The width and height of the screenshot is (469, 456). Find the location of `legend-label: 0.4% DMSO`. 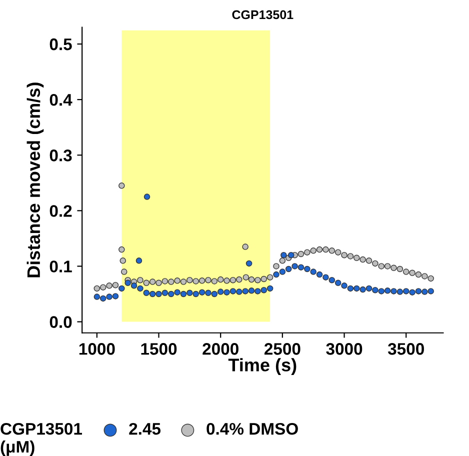

legend-label: 0.4% DMSO is located at coordinates (252, 428).